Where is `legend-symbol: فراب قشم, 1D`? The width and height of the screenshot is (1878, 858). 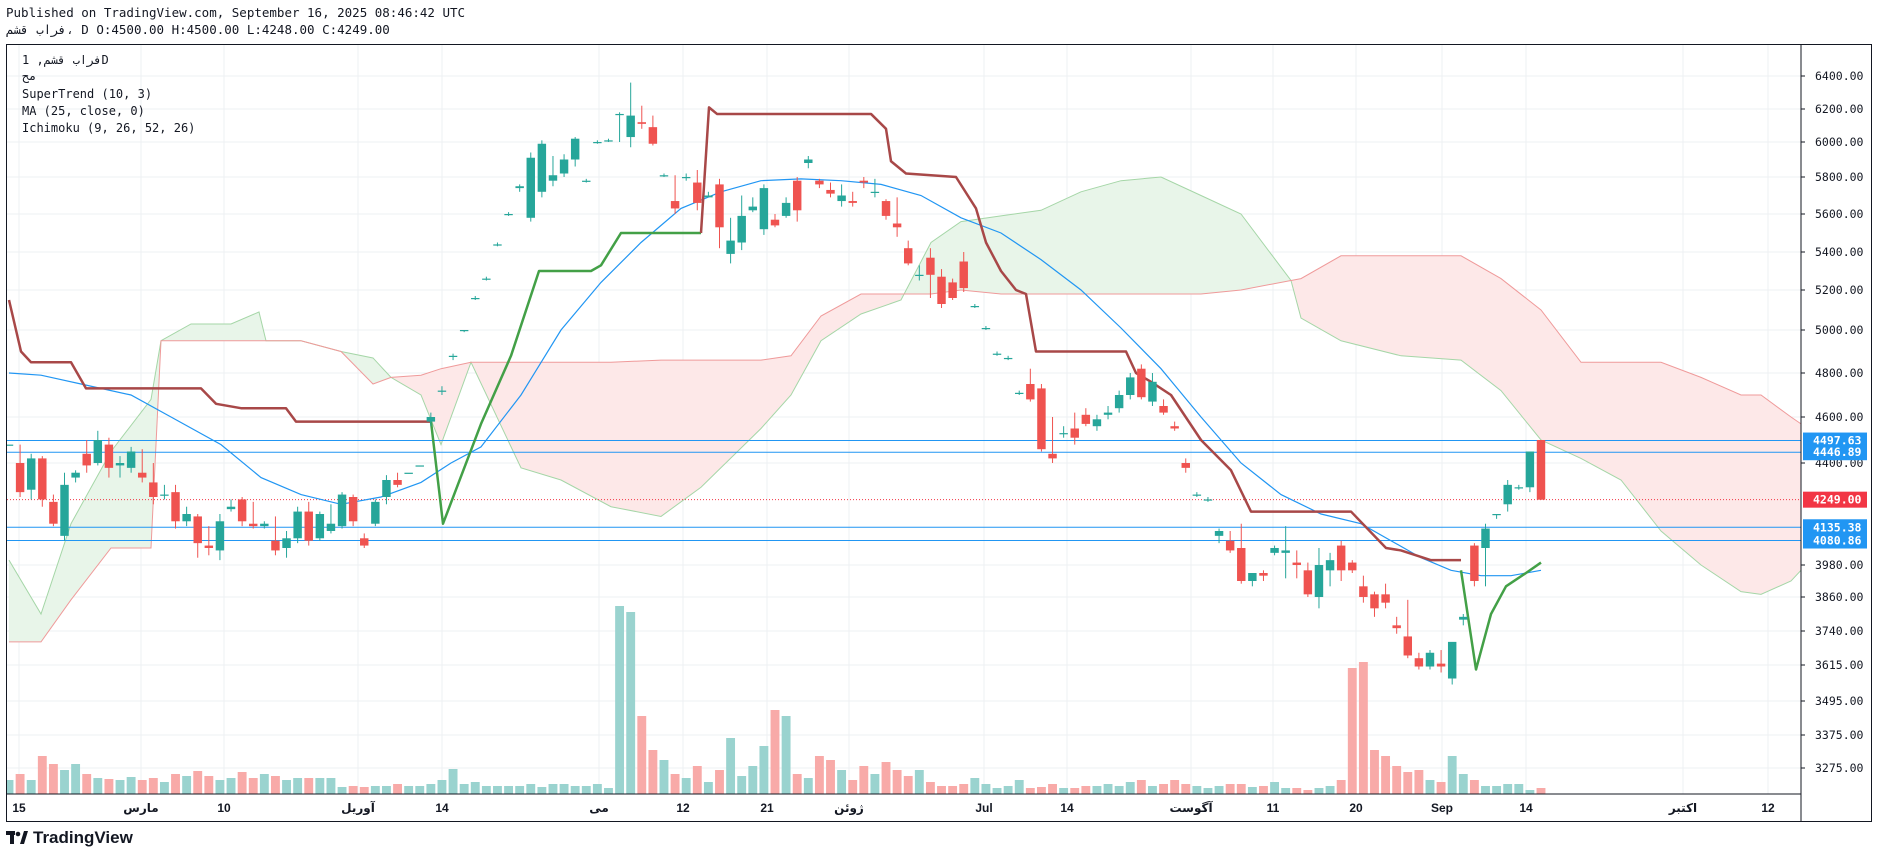 legend-symbol: فراب قشم, 1D is located at coordinates (65, 60).